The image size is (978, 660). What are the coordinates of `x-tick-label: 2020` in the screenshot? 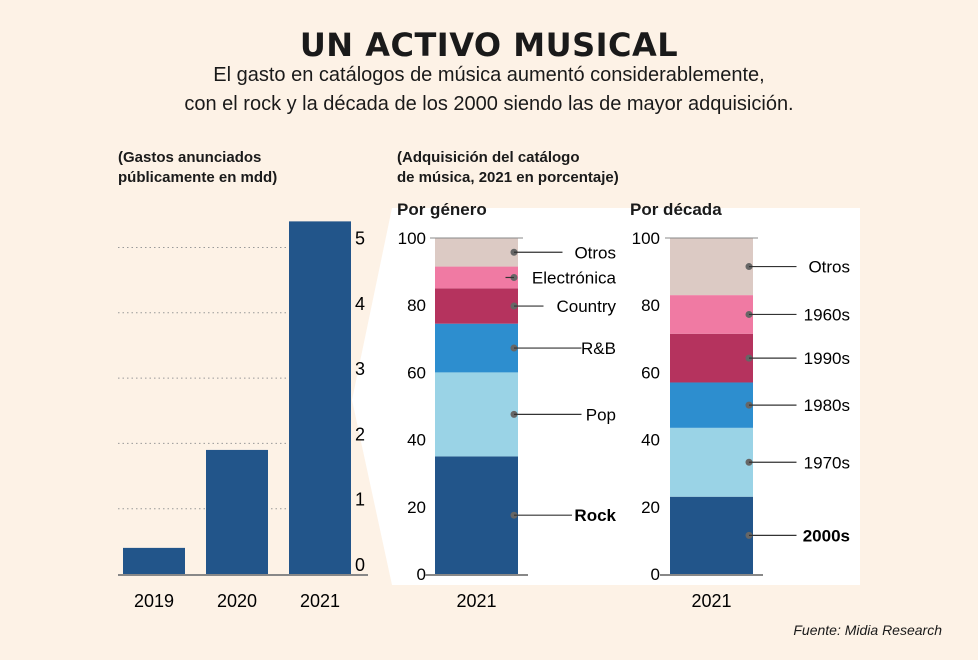 It's located at (237, 601).